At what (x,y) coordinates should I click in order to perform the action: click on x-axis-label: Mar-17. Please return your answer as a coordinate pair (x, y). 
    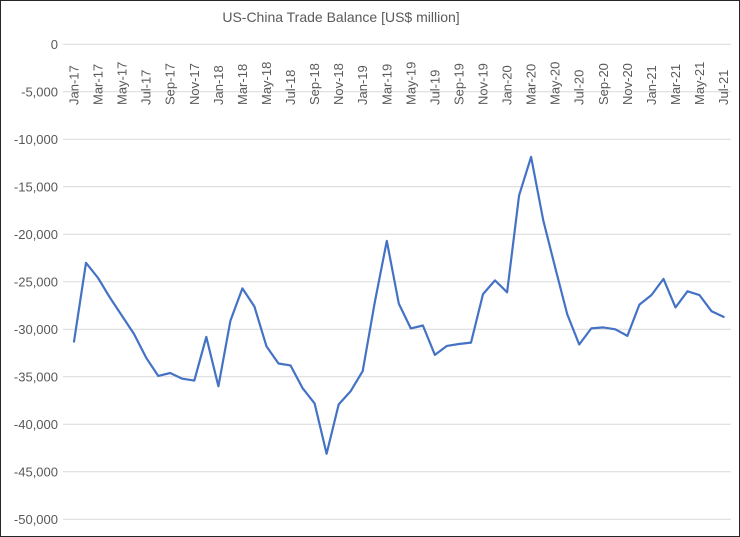
    Looking at the image, I should click on (98, 84).